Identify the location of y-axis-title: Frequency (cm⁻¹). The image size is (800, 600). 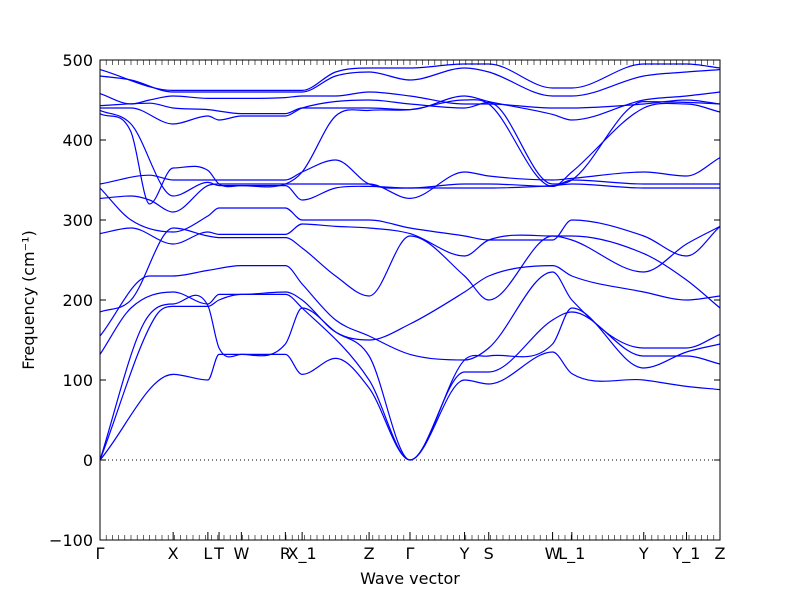
(28, 299).